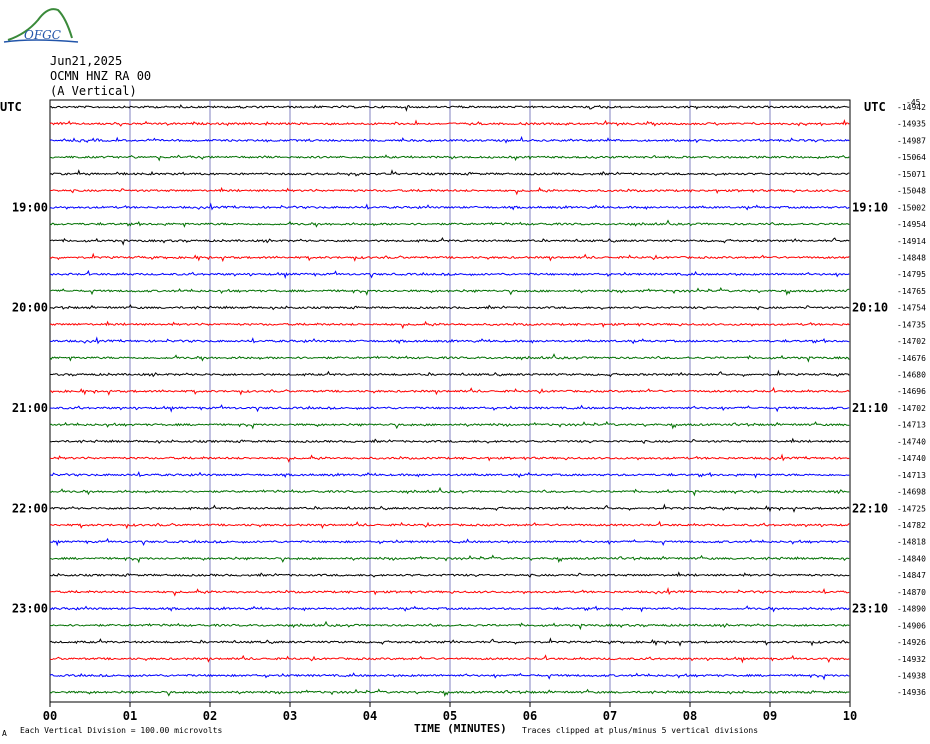  What do you see at coordinates (911, 107) in the screenshot?
I see `trace-offset-label: -14942` at bounding box center [911, 107].